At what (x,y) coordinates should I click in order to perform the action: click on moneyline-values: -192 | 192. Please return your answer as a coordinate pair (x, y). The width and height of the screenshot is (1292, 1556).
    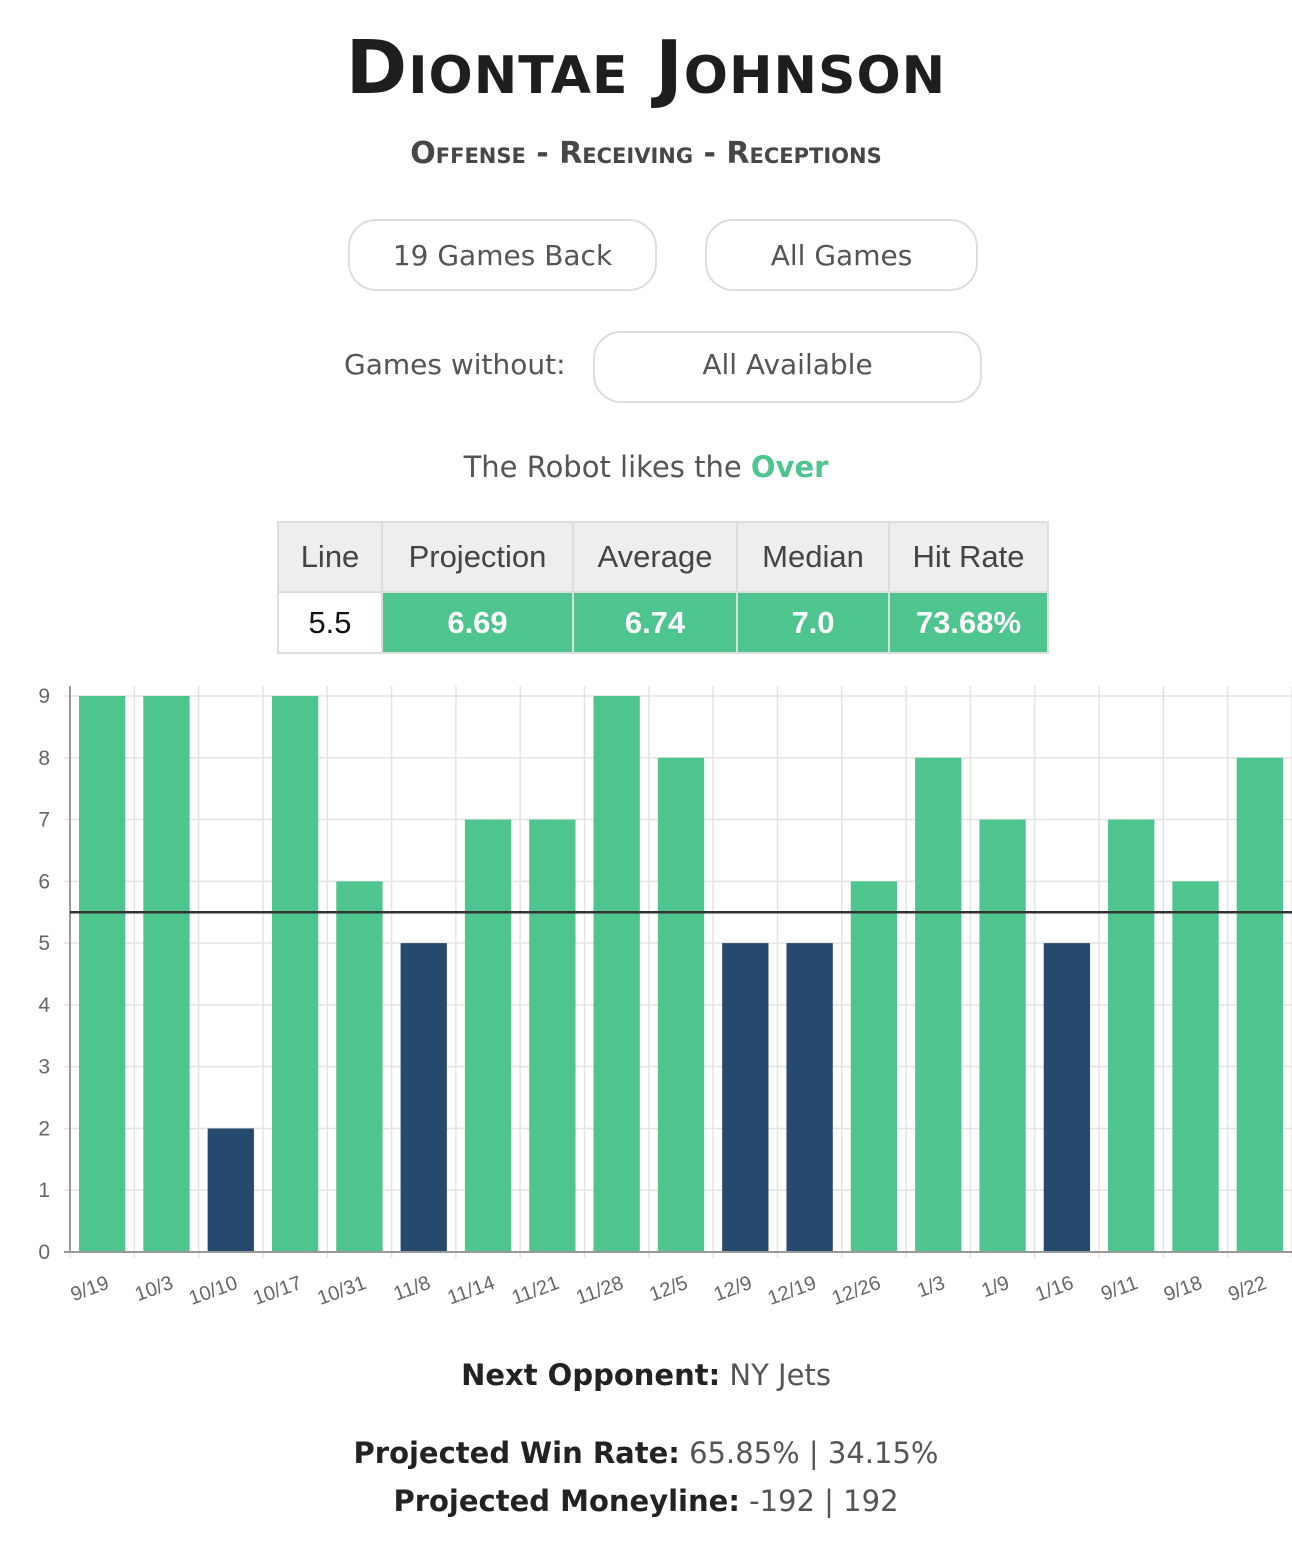
    Looking at the image, I should click on (824, 1501).